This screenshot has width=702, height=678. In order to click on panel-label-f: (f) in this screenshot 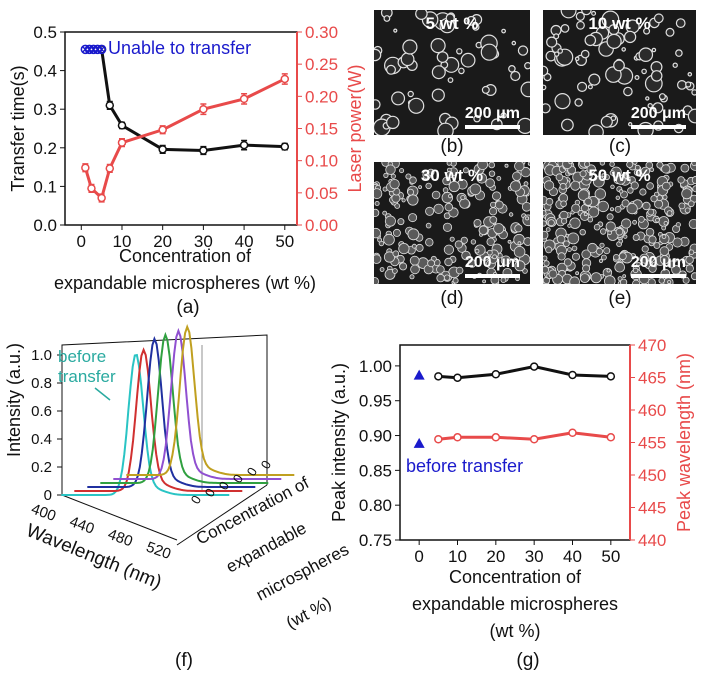, I will do `click(184, 660)`.